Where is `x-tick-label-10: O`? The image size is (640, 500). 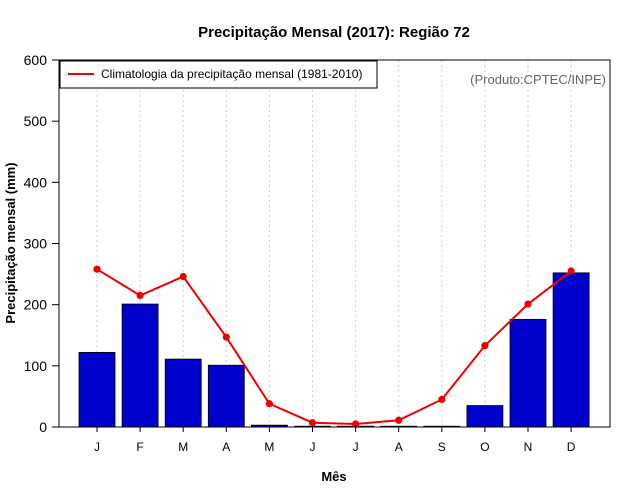 x-tick-label-10: O is located at coordinates (484, 447).